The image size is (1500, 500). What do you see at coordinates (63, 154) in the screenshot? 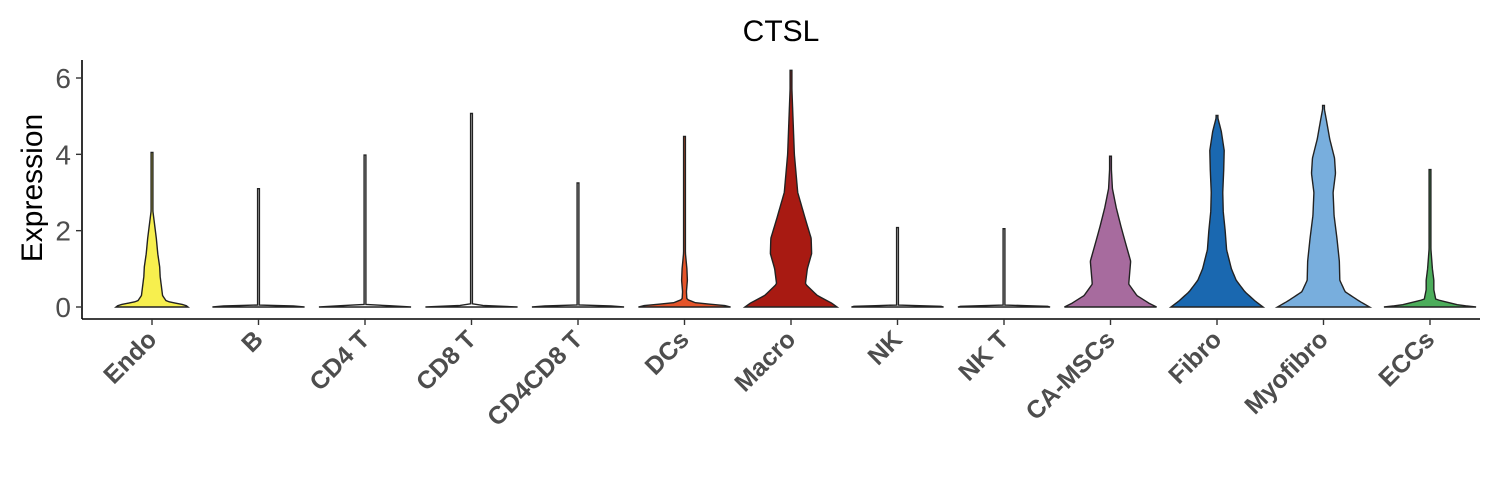
I see `y-tick-label: 4` at bounding box center [63, 154].